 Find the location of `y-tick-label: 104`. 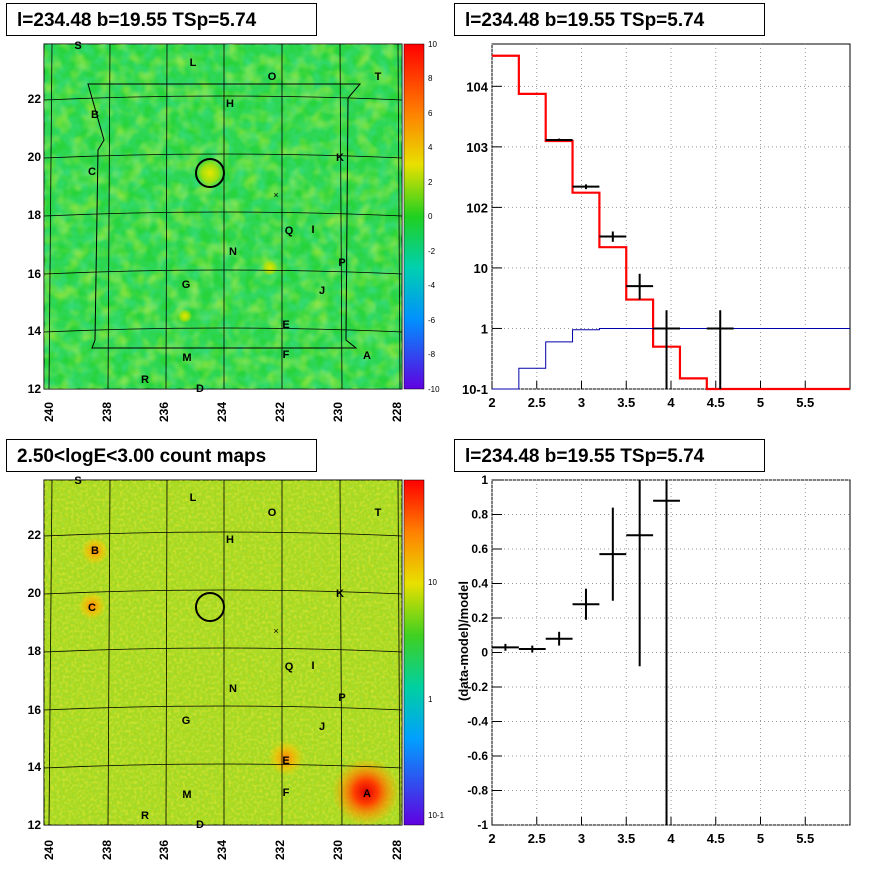

y-tick-label: 104 is located at coordinates (477, 86).